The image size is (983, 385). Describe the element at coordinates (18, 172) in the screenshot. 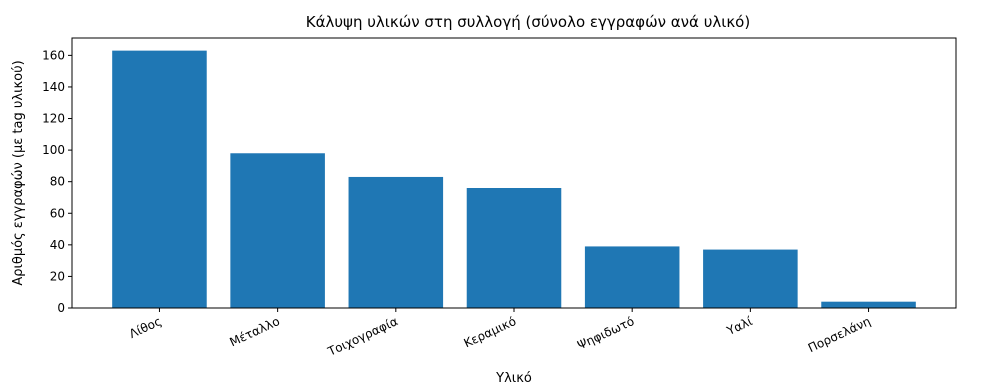

I see `y-axis-label: Αριθμός εγγραφών (με tag υλικού)` at that location.